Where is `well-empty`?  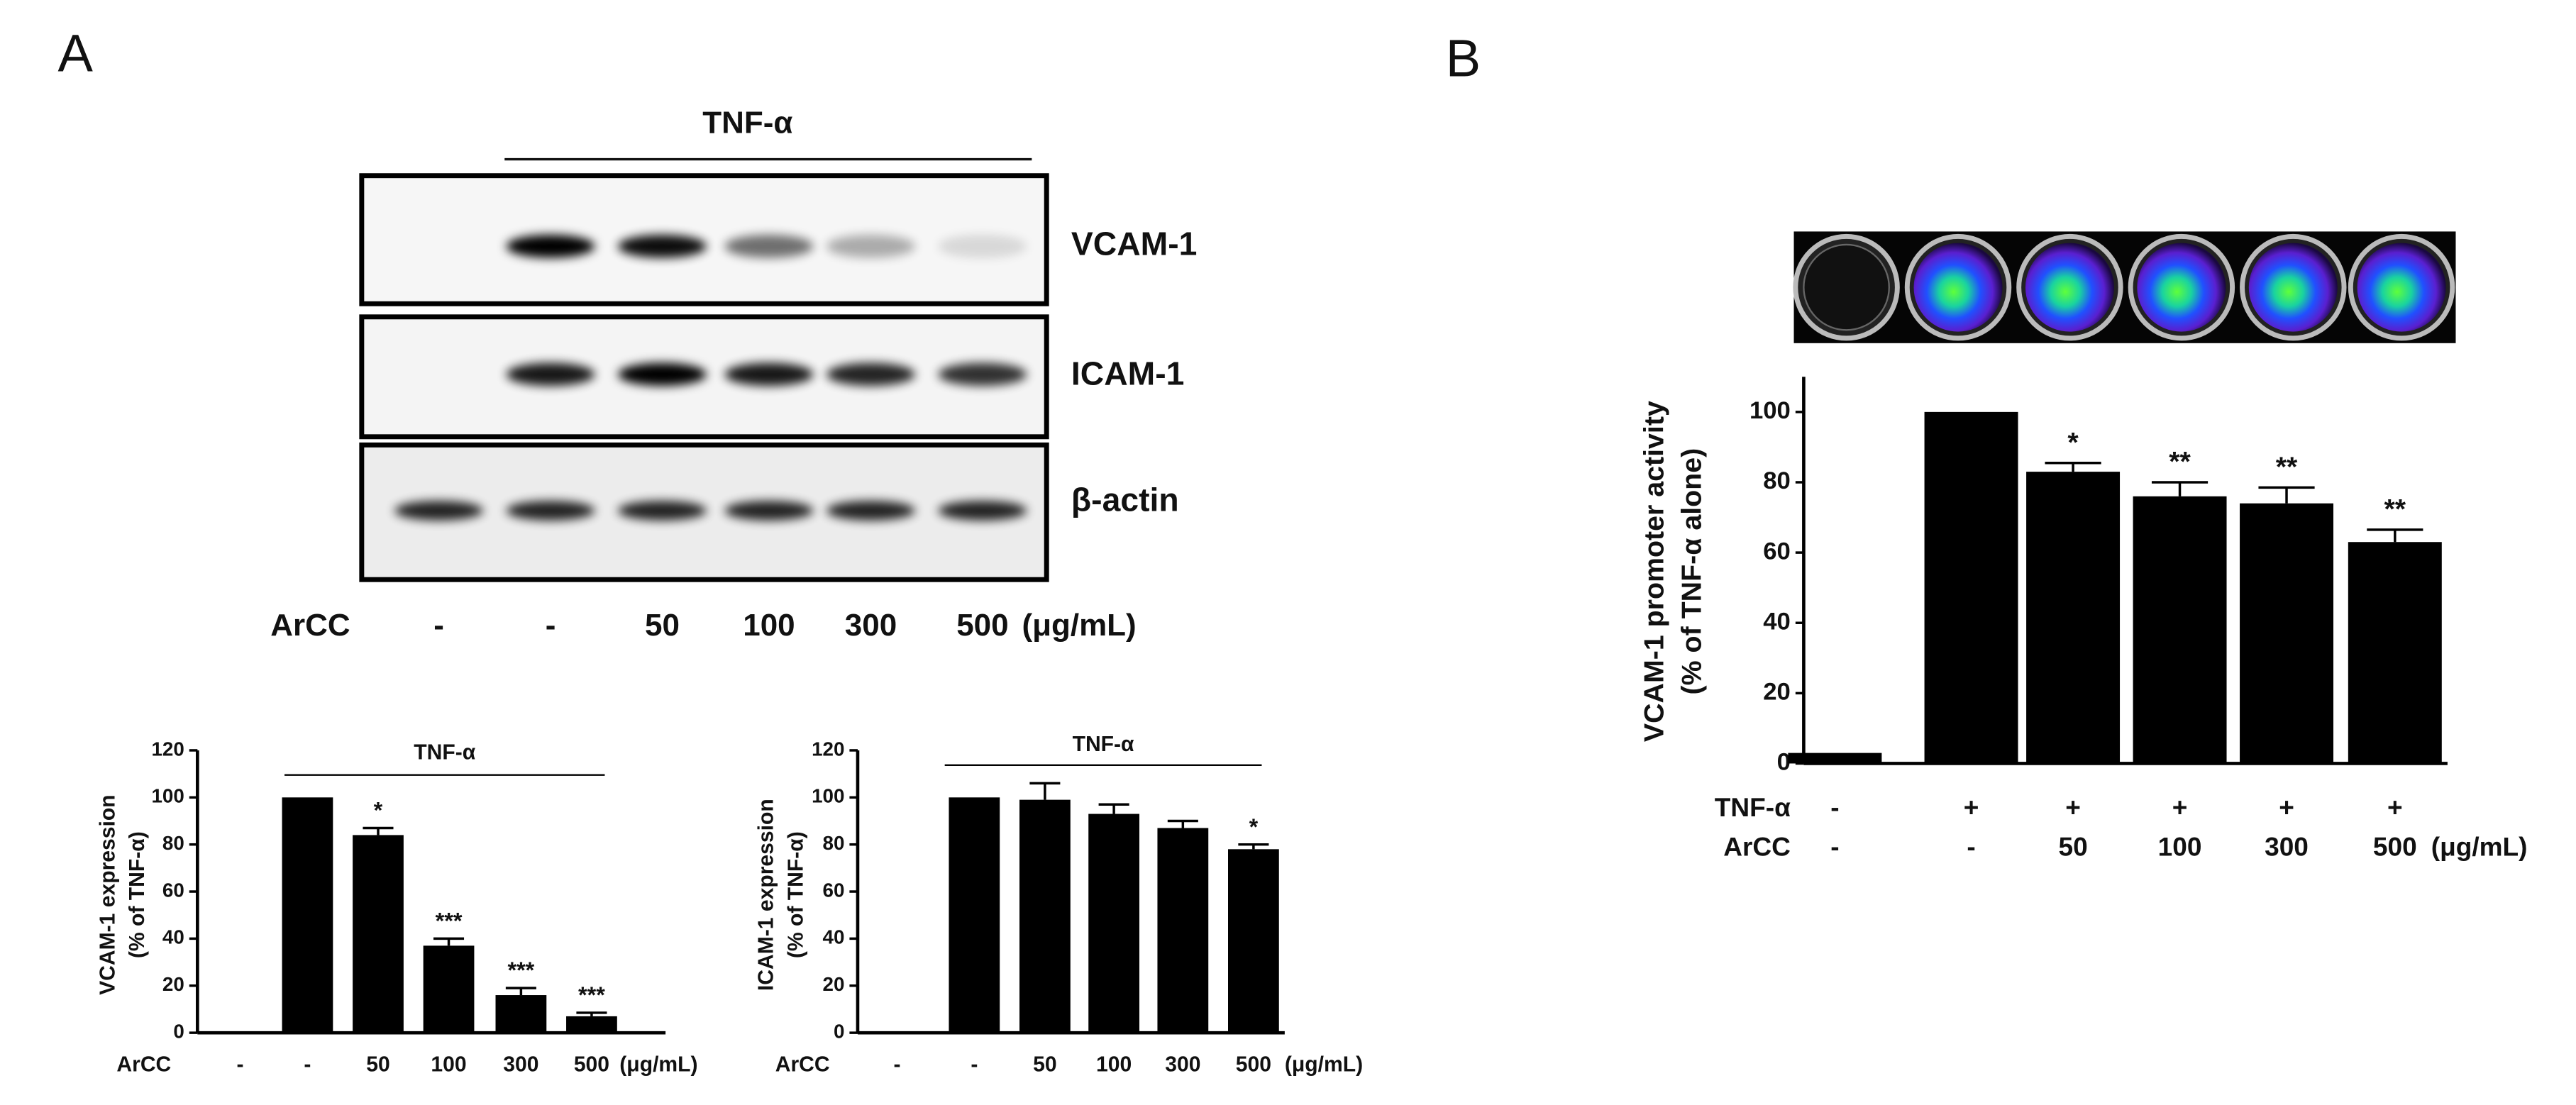 well-empty is located at coordinates (1846, 287).